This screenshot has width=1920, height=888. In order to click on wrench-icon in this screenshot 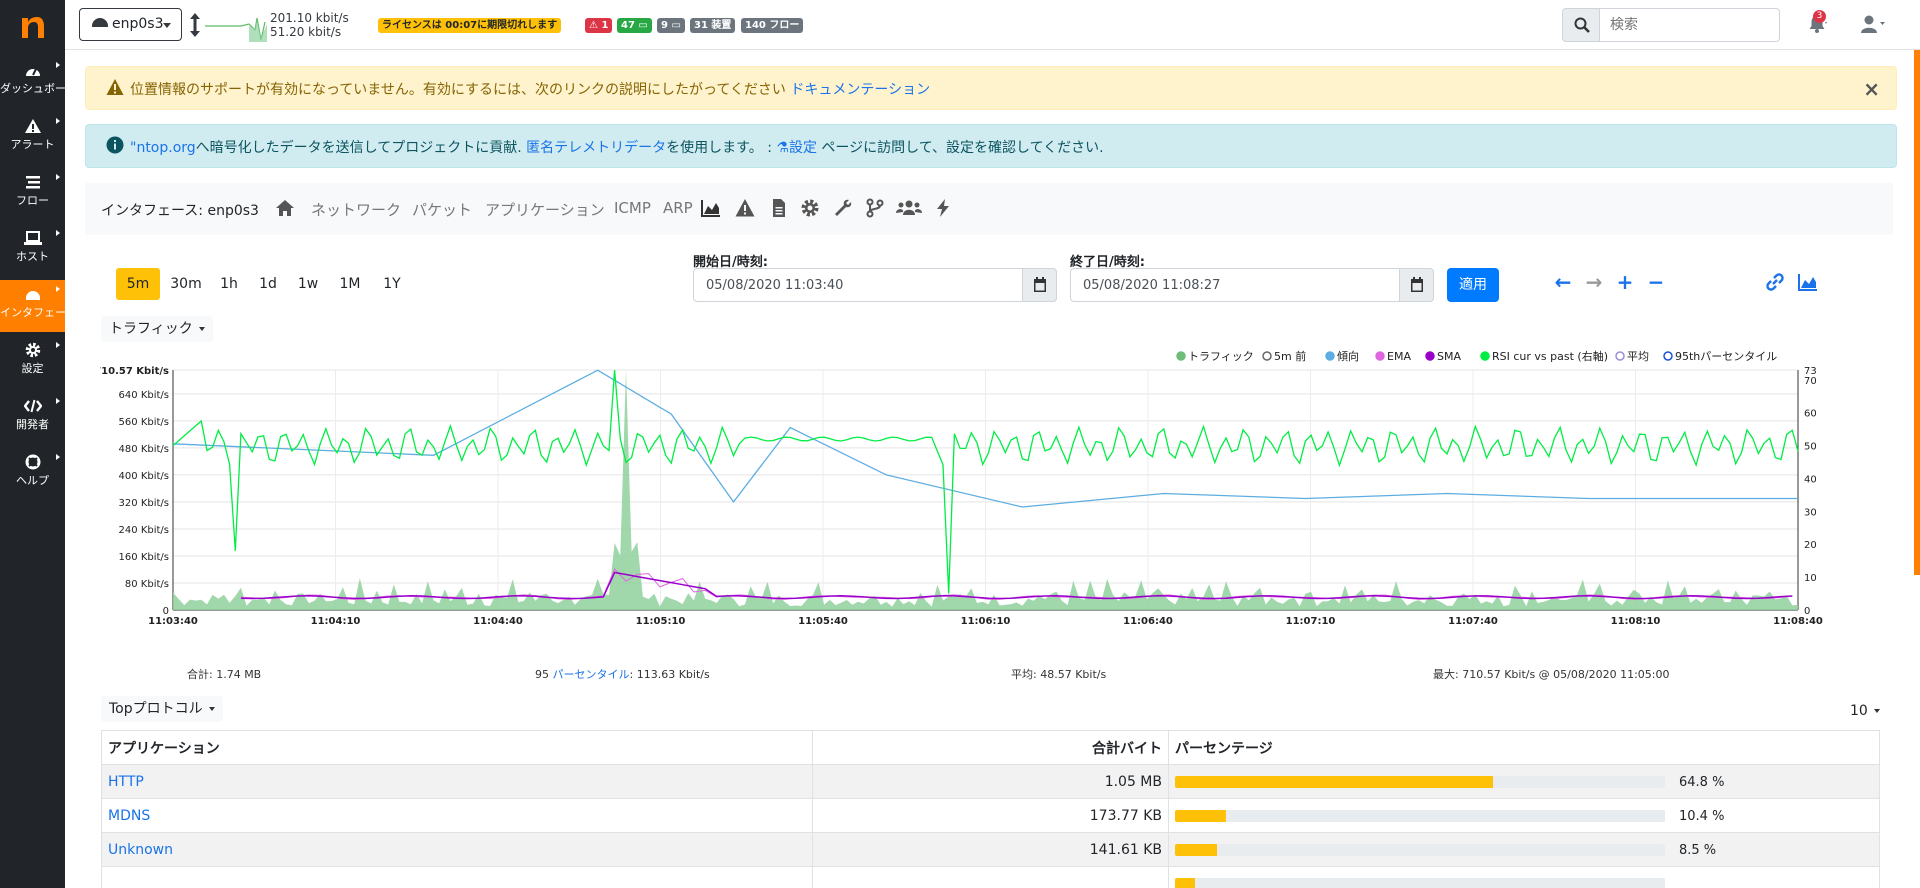, I will do `click(843, 208)`.